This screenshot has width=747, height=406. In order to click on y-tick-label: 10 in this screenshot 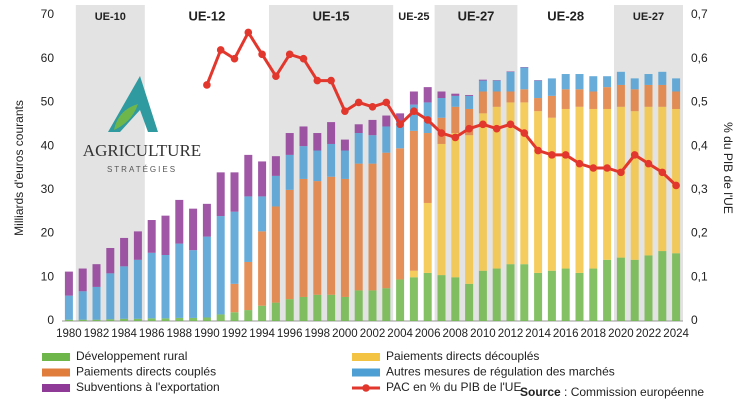, I will do `click(48, 276)`.